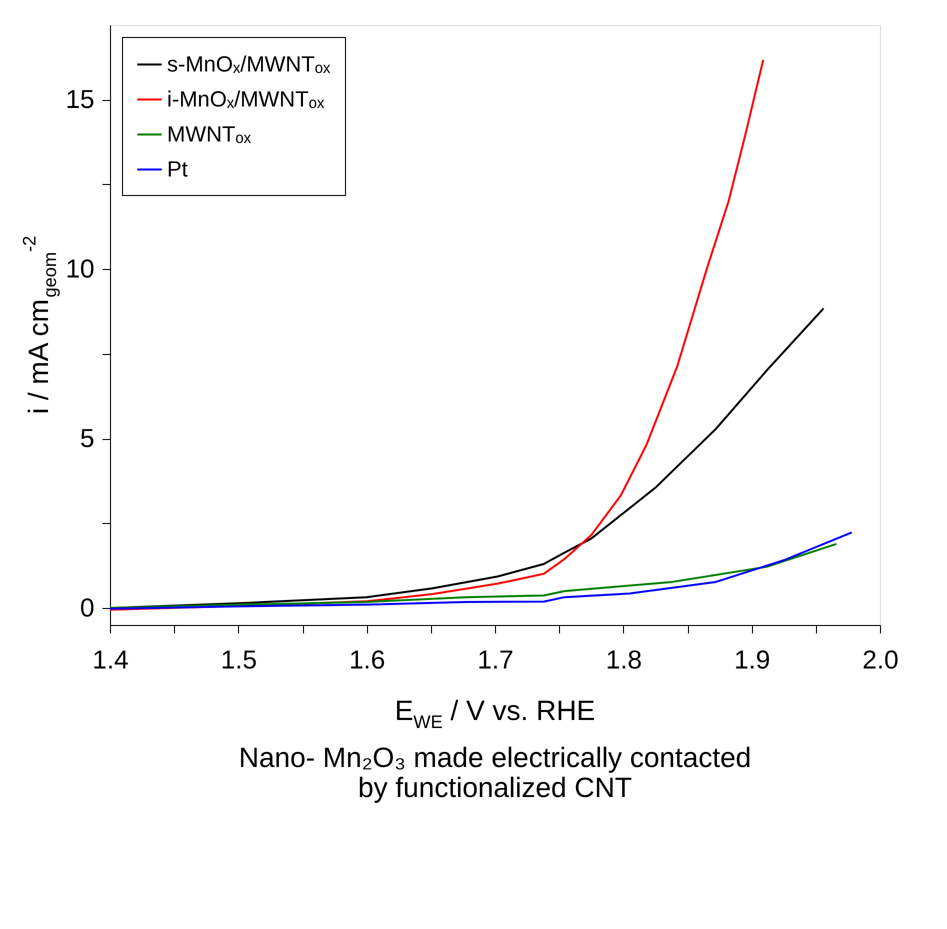 The height and width of the screenshot is (929, 947). What do you see at coordinates (39, 325) in the screenshot?
I see `y-axis-title: i / mA cmgeom-2` at bounding box center [39, 325].